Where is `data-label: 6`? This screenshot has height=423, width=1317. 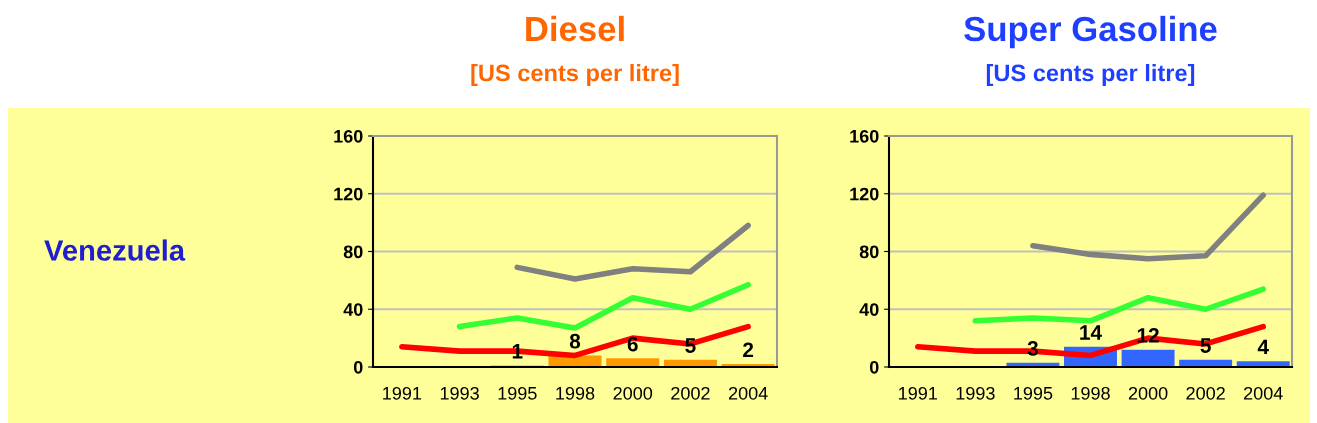 data-label: 6 is located at coordinates (632, 344).